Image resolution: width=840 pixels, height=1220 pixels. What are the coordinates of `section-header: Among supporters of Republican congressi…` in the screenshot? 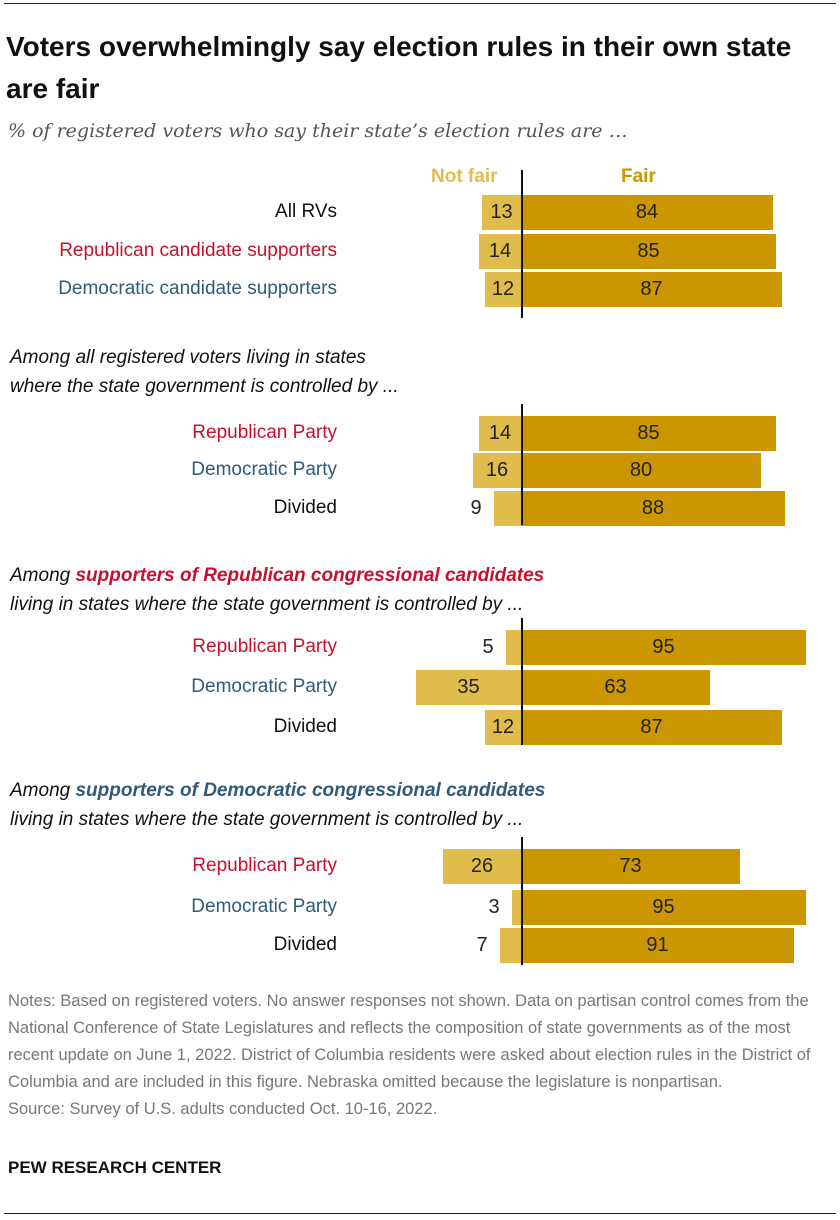 It's located at (277, 590).